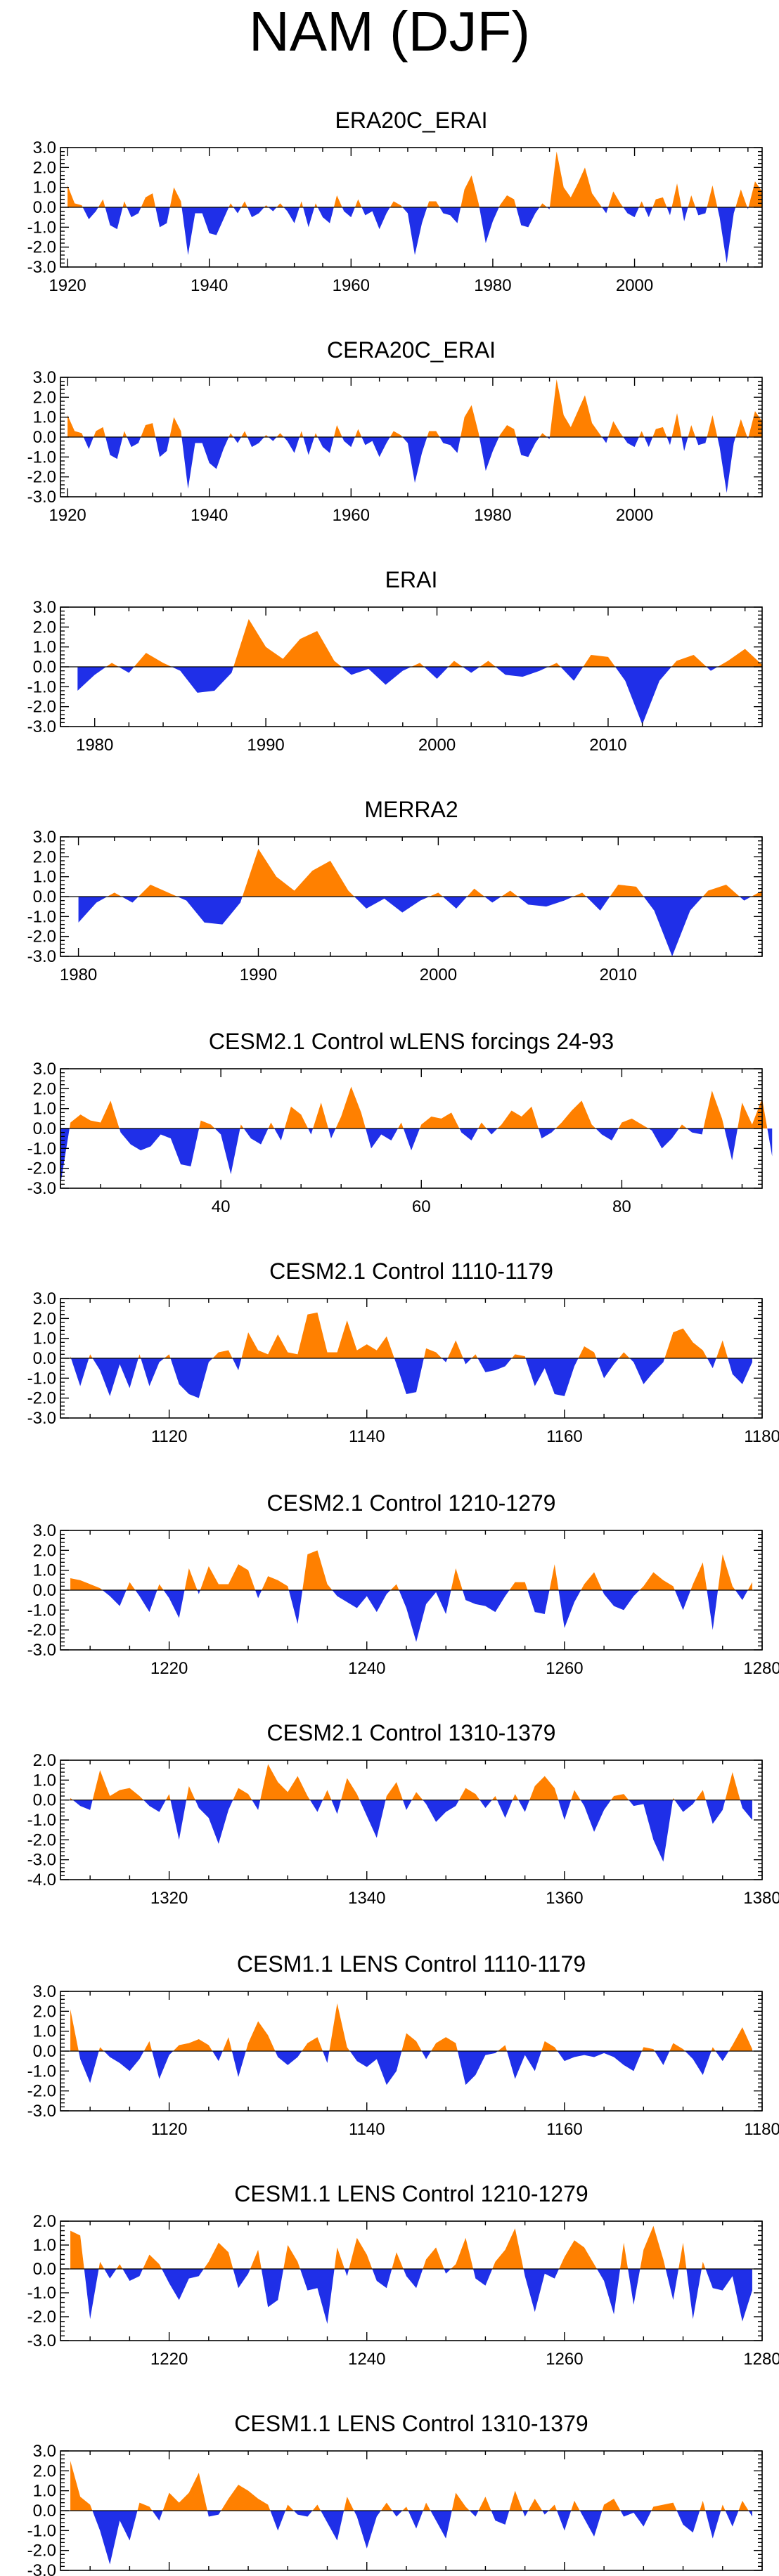 This screenshot has width=779, height=2576. What do you see at coordinates (366, 1898) in the screenshot?
I see `x-tick-label: 1340` at bounding box center [366, 1898].